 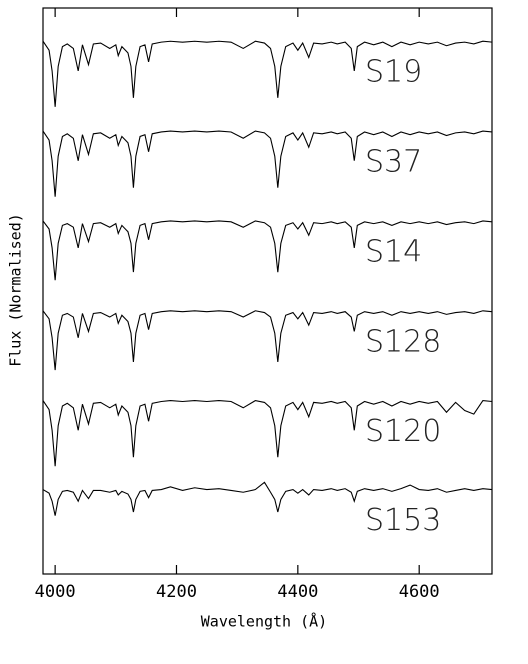 I want to click on y-axis-label: Flux (Normalised), so click(x=16, y=290).